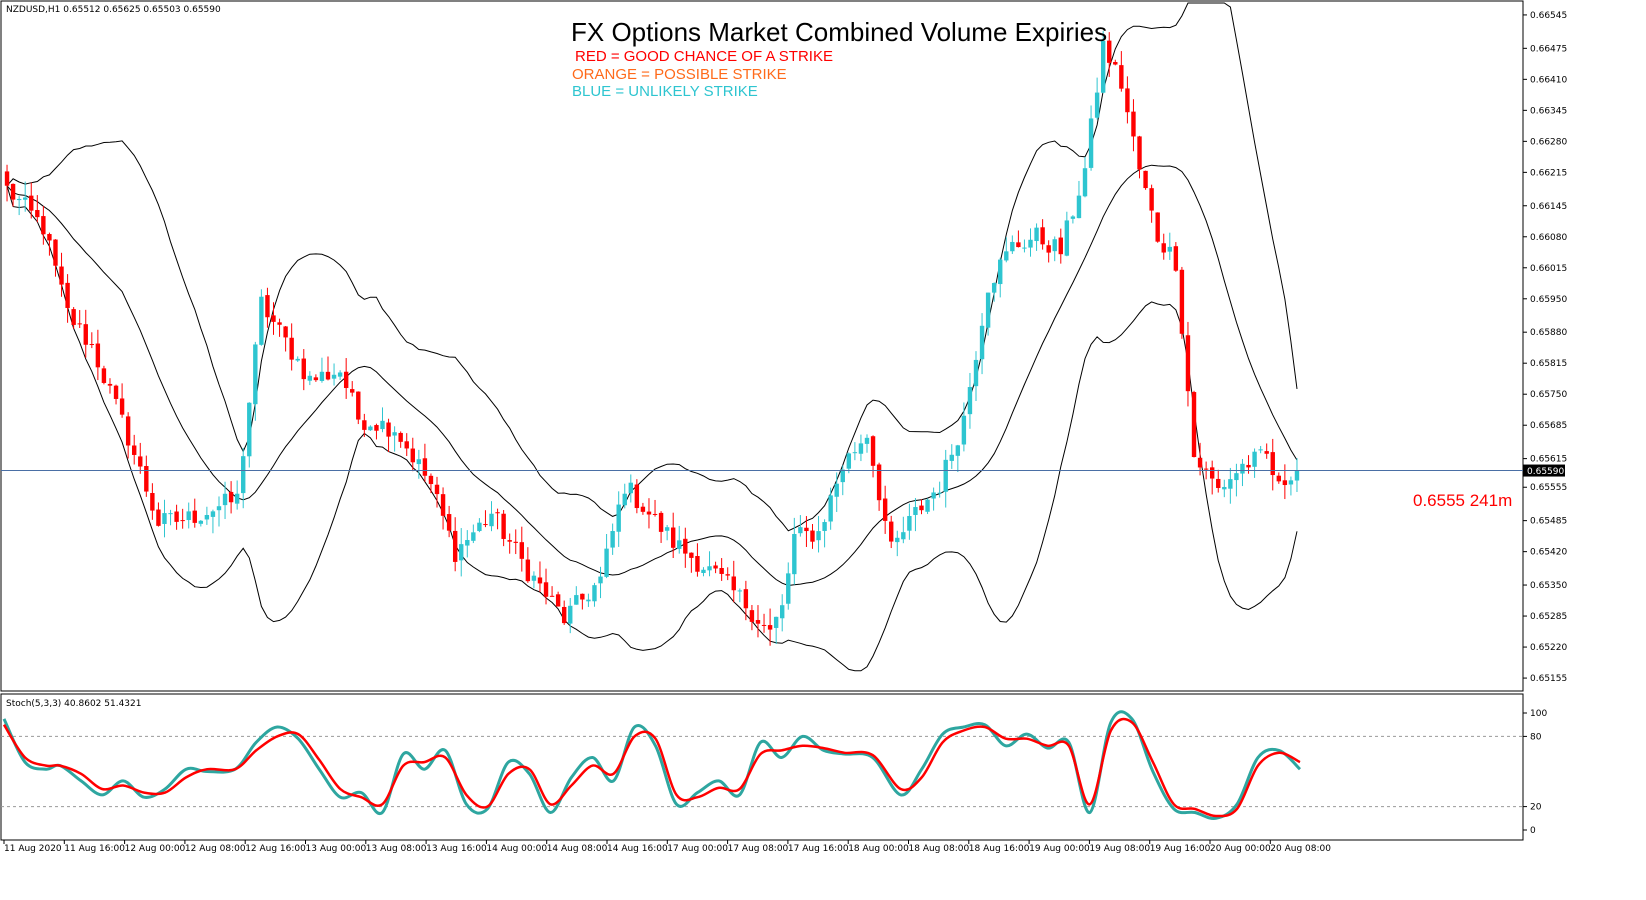  I want to click on stoch-tick-label: 20, so click(1536, 808).